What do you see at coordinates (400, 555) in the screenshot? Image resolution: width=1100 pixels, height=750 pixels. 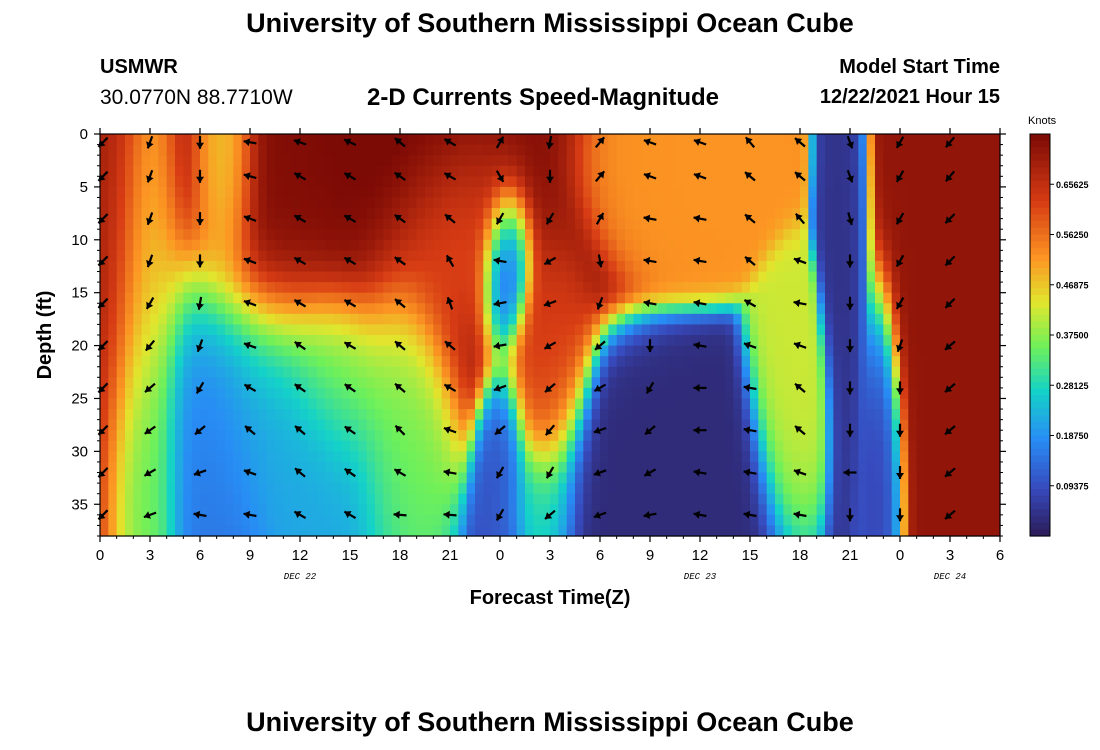 I see `x-tick-label: 18` at bounding box center [400, 555].